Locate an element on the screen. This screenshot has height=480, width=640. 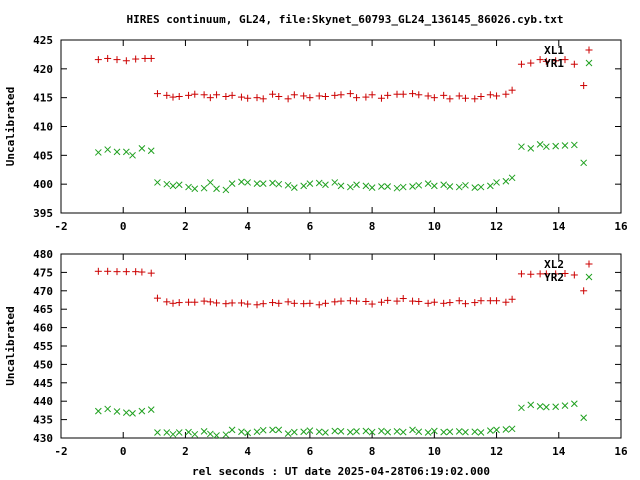
x-tick-label: 14 is located at coordinates (559, 451).